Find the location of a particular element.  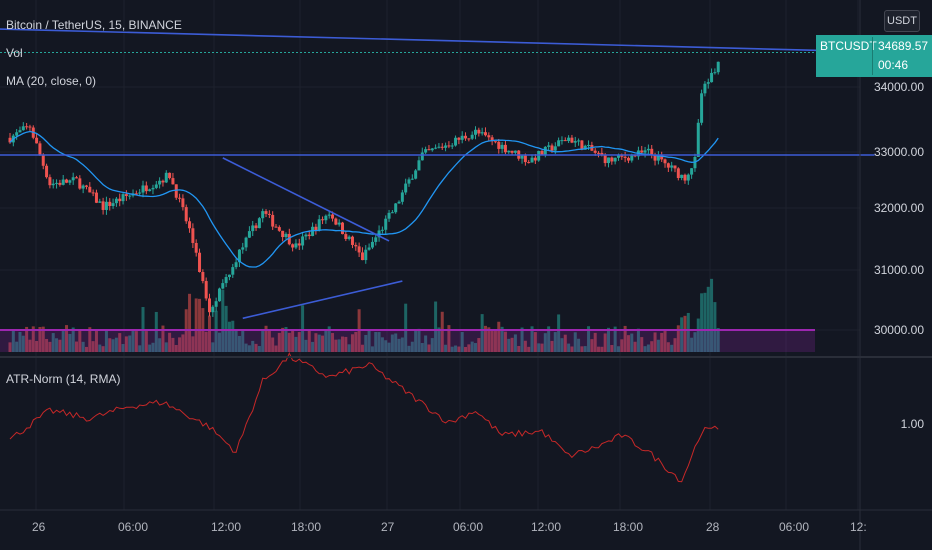

price-tick: 31000.00 is located at coordinates (898, 270).